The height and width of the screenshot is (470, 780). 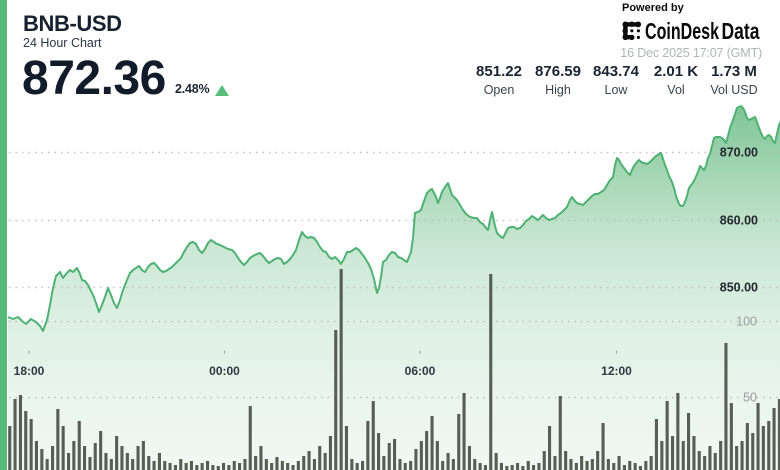 I want to click on svg-text: 50, so click(x=750, y=398).